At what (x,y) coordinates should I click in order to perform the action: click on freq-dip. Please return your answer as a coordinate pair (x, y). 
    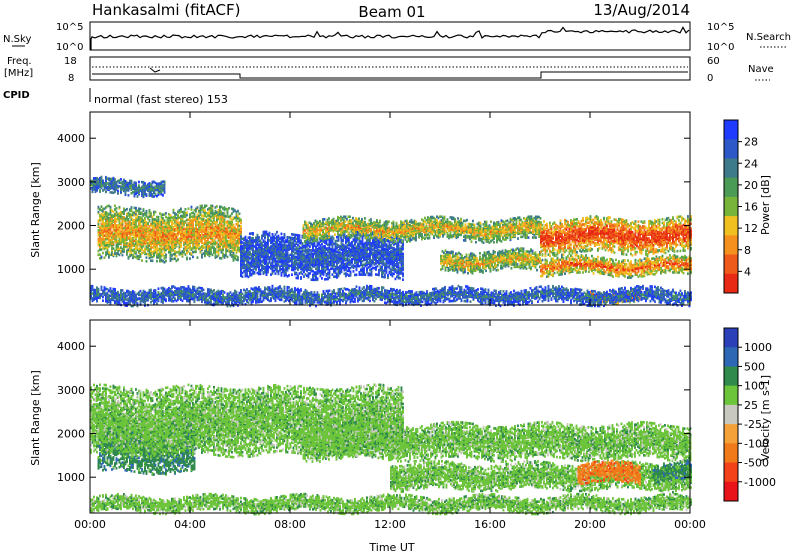
    Looking at the image, I should click on (155, 70).